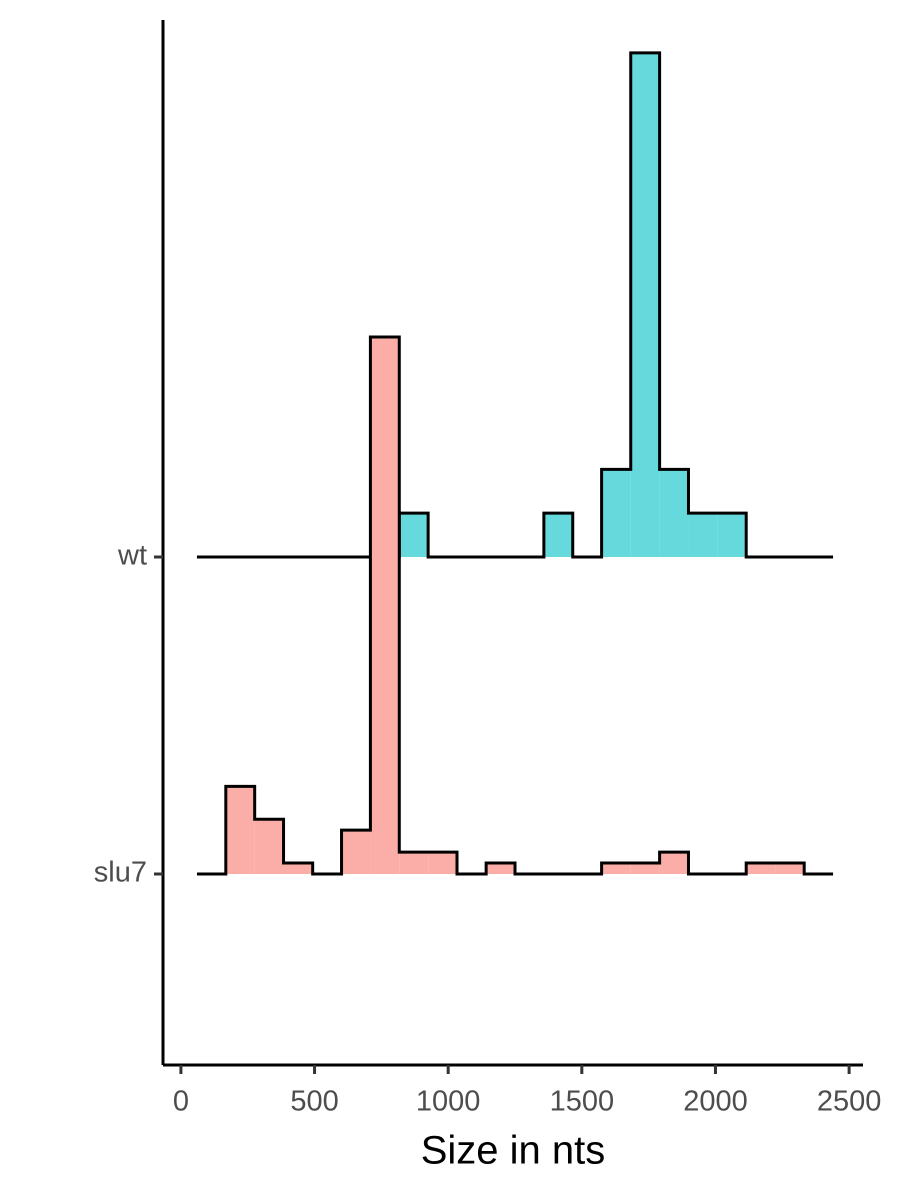 Image resolution: width=916 pixels, height=1200 pixels. I want to click on x-tick-label: 2500, so click(849, 1102).